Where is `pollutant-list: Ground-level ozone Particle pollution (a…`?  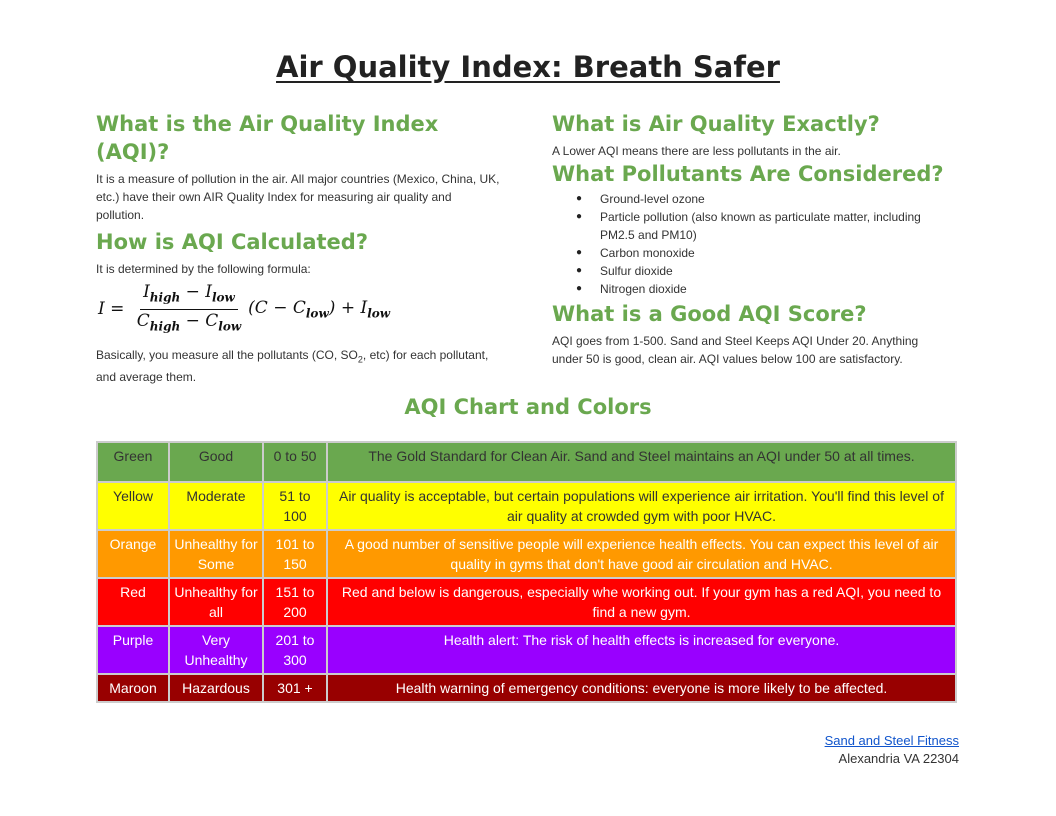
pollutant-list: Ground-level ozone Particle pollution (a… is located at coordinates (757, 244).